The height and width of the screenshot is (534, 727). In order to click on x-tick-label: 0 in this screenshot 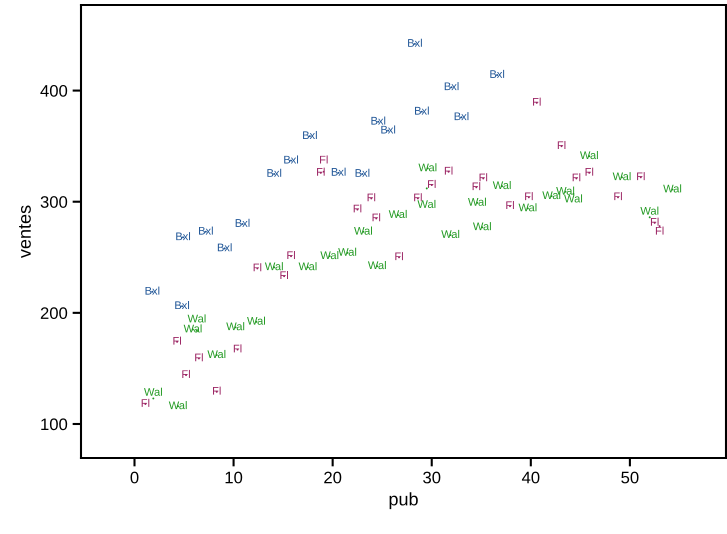, I will do `click(134, 478)`.